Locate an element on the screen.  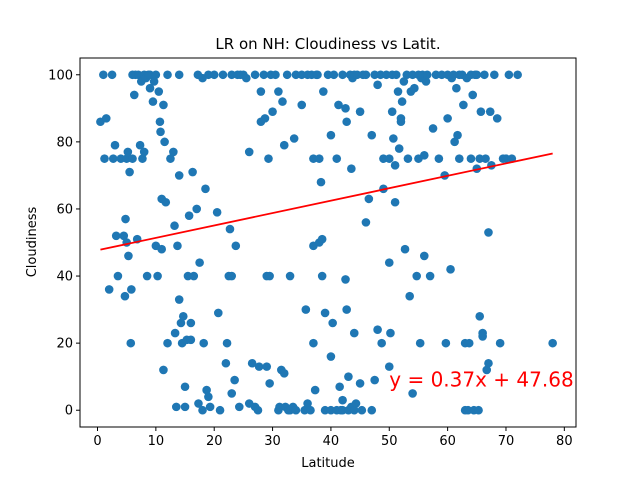
x-tick-label-0: 0 is located at coordinates (97, 441).